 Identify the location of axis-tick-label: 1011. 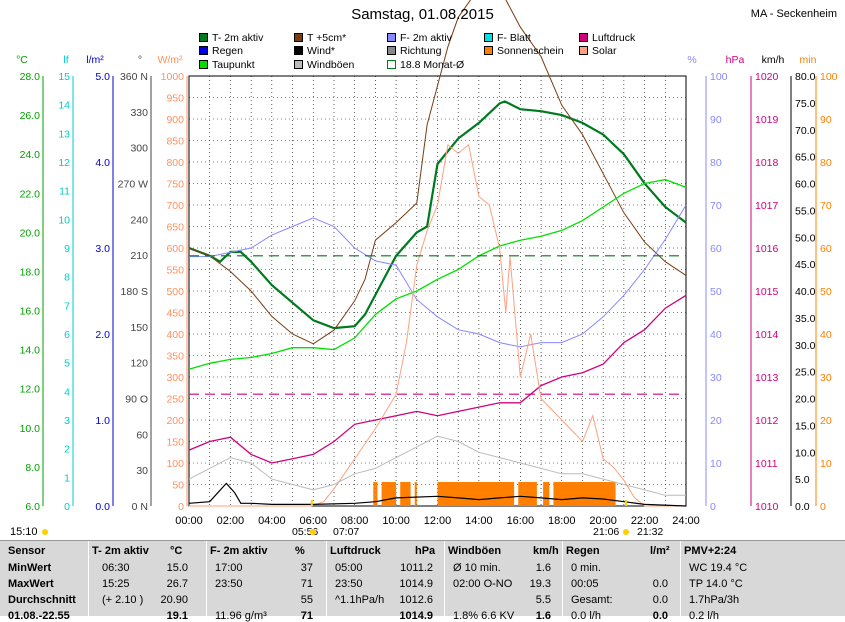
(766, 464).